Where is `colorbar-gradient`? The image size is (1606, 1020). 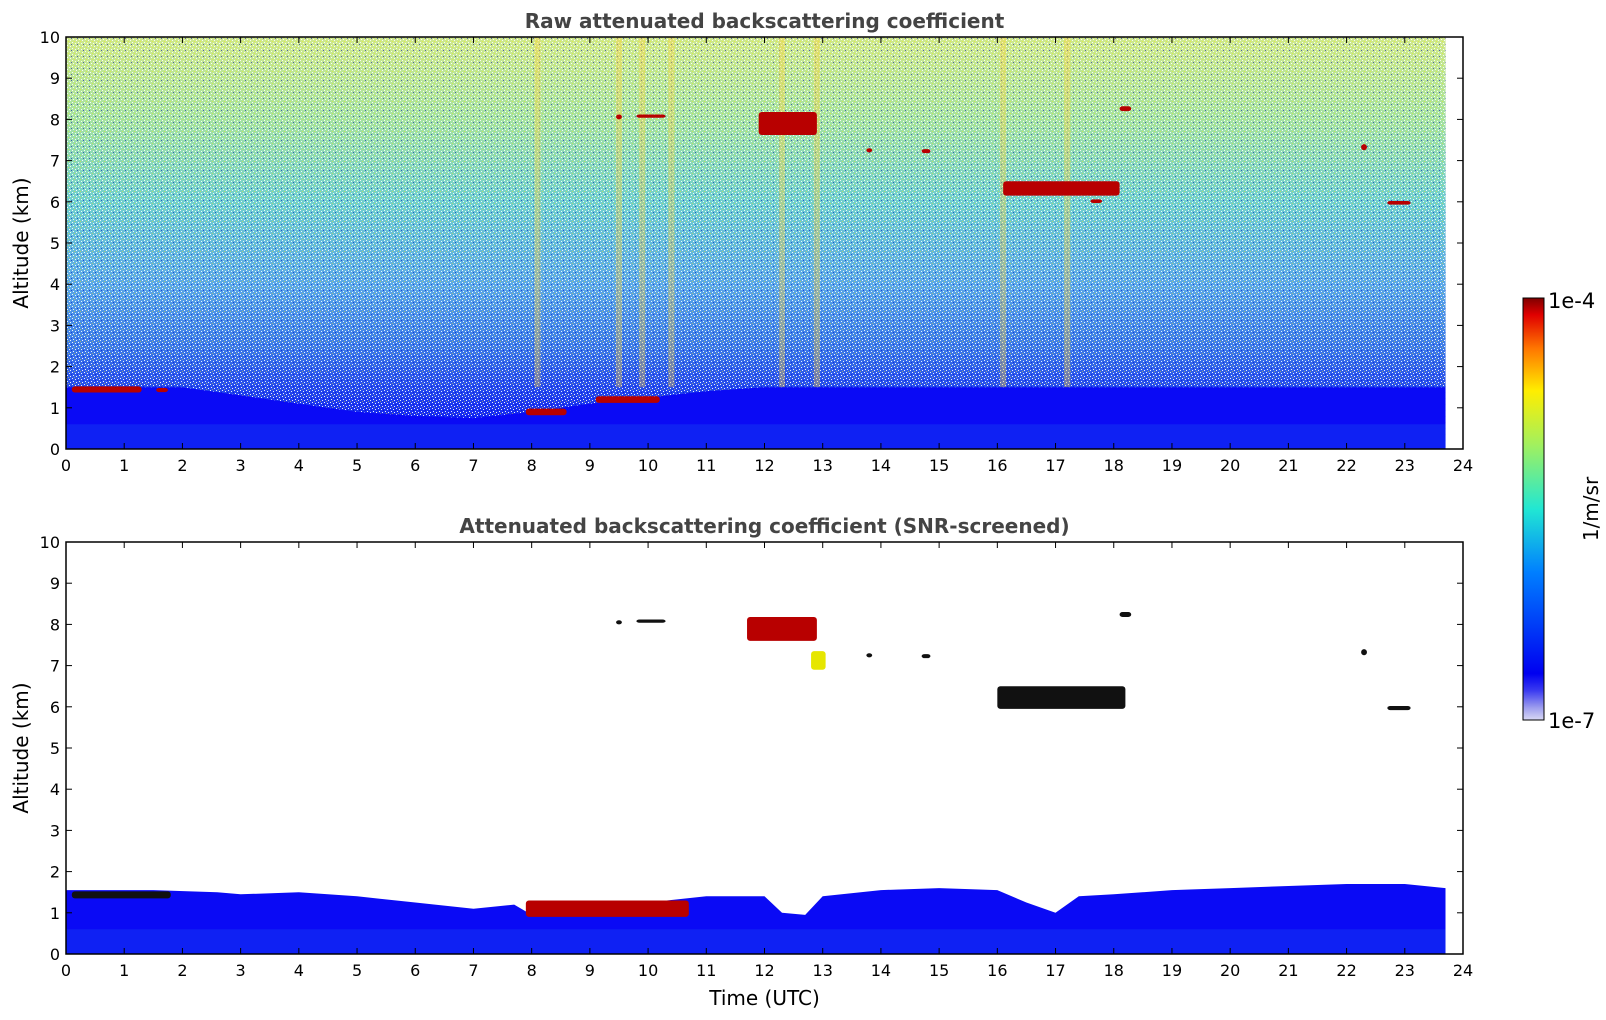 colorbar-gradient is located at coordinates (1533, 509).